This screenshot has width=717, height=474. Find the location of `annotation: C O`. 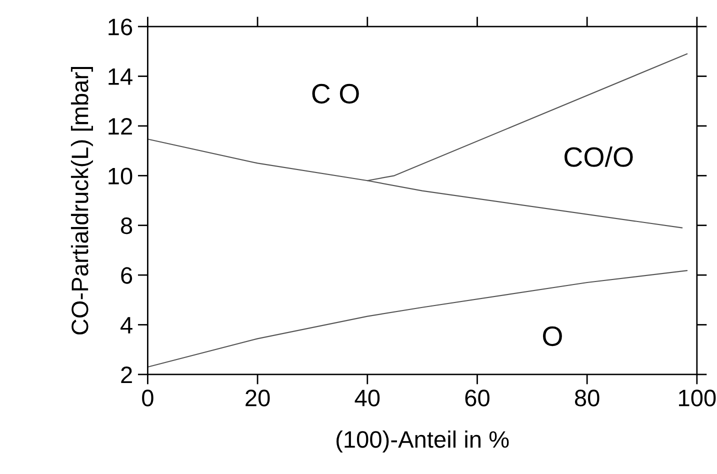

annotation: C O is located at coordinates (335, 94).